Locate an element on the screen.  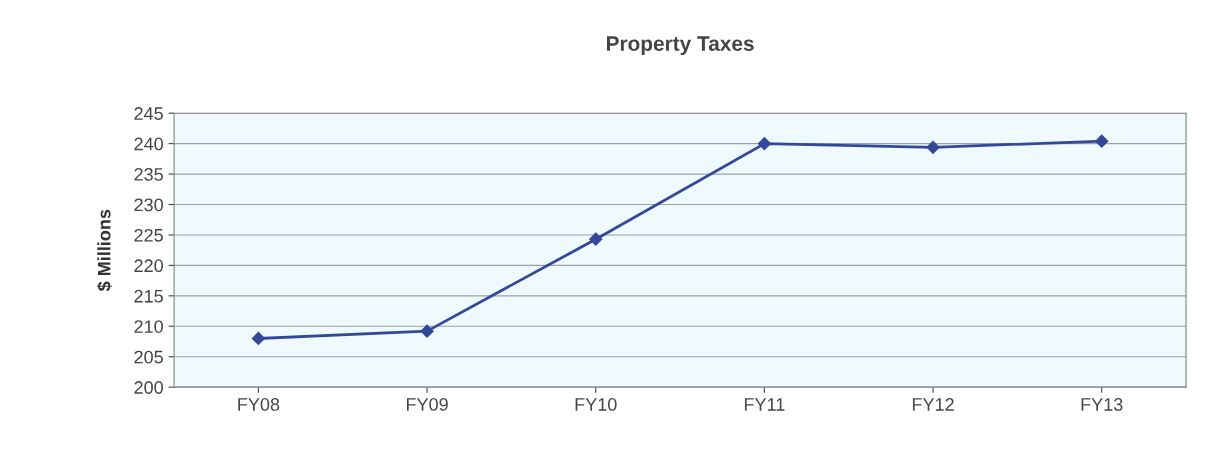
y-tick-label: 245 is located at coordinates (148, 113).